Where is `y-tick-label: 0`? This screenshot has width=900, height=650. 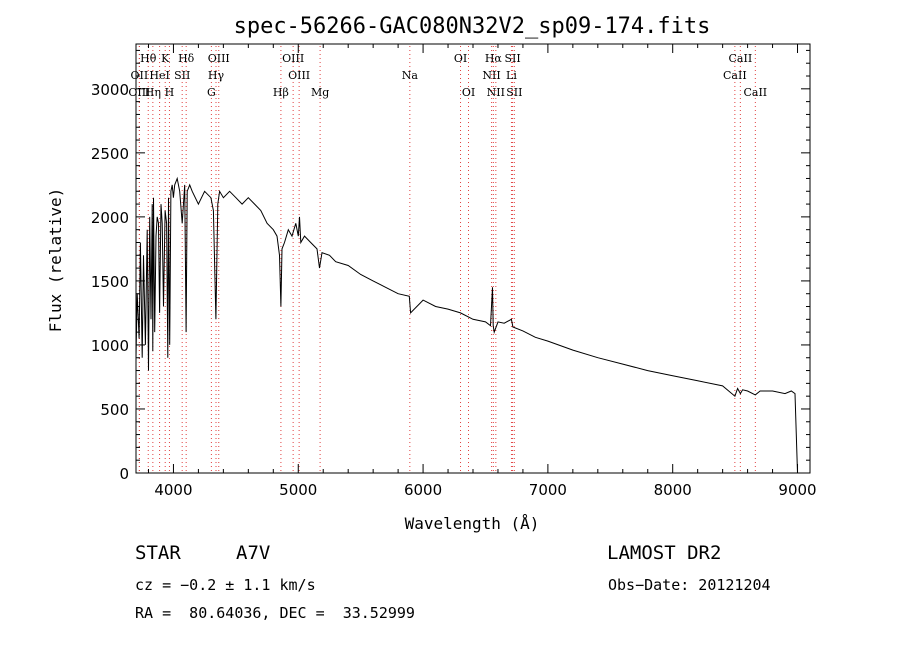 y-tick-label: 0 is located at coordinates (124, 474).